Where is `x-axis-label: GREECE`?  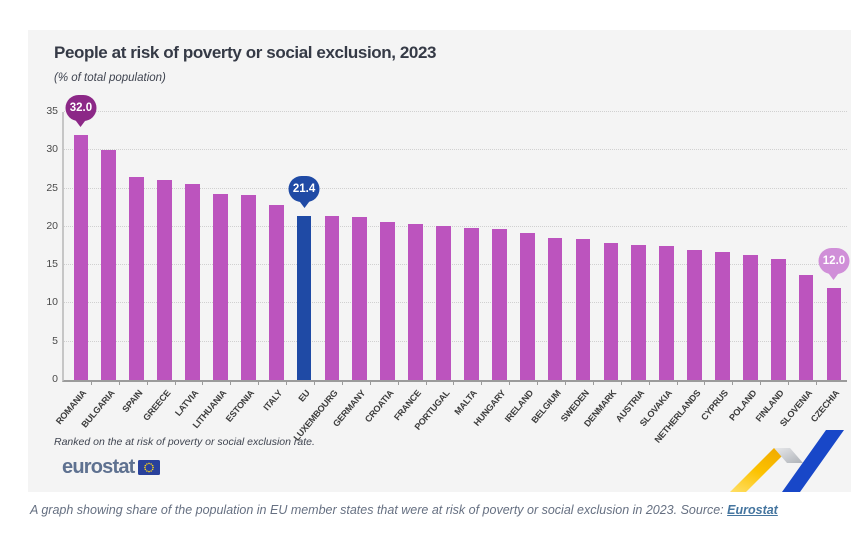 x-axis-label: GREECE is located at coordinates (156, 405).